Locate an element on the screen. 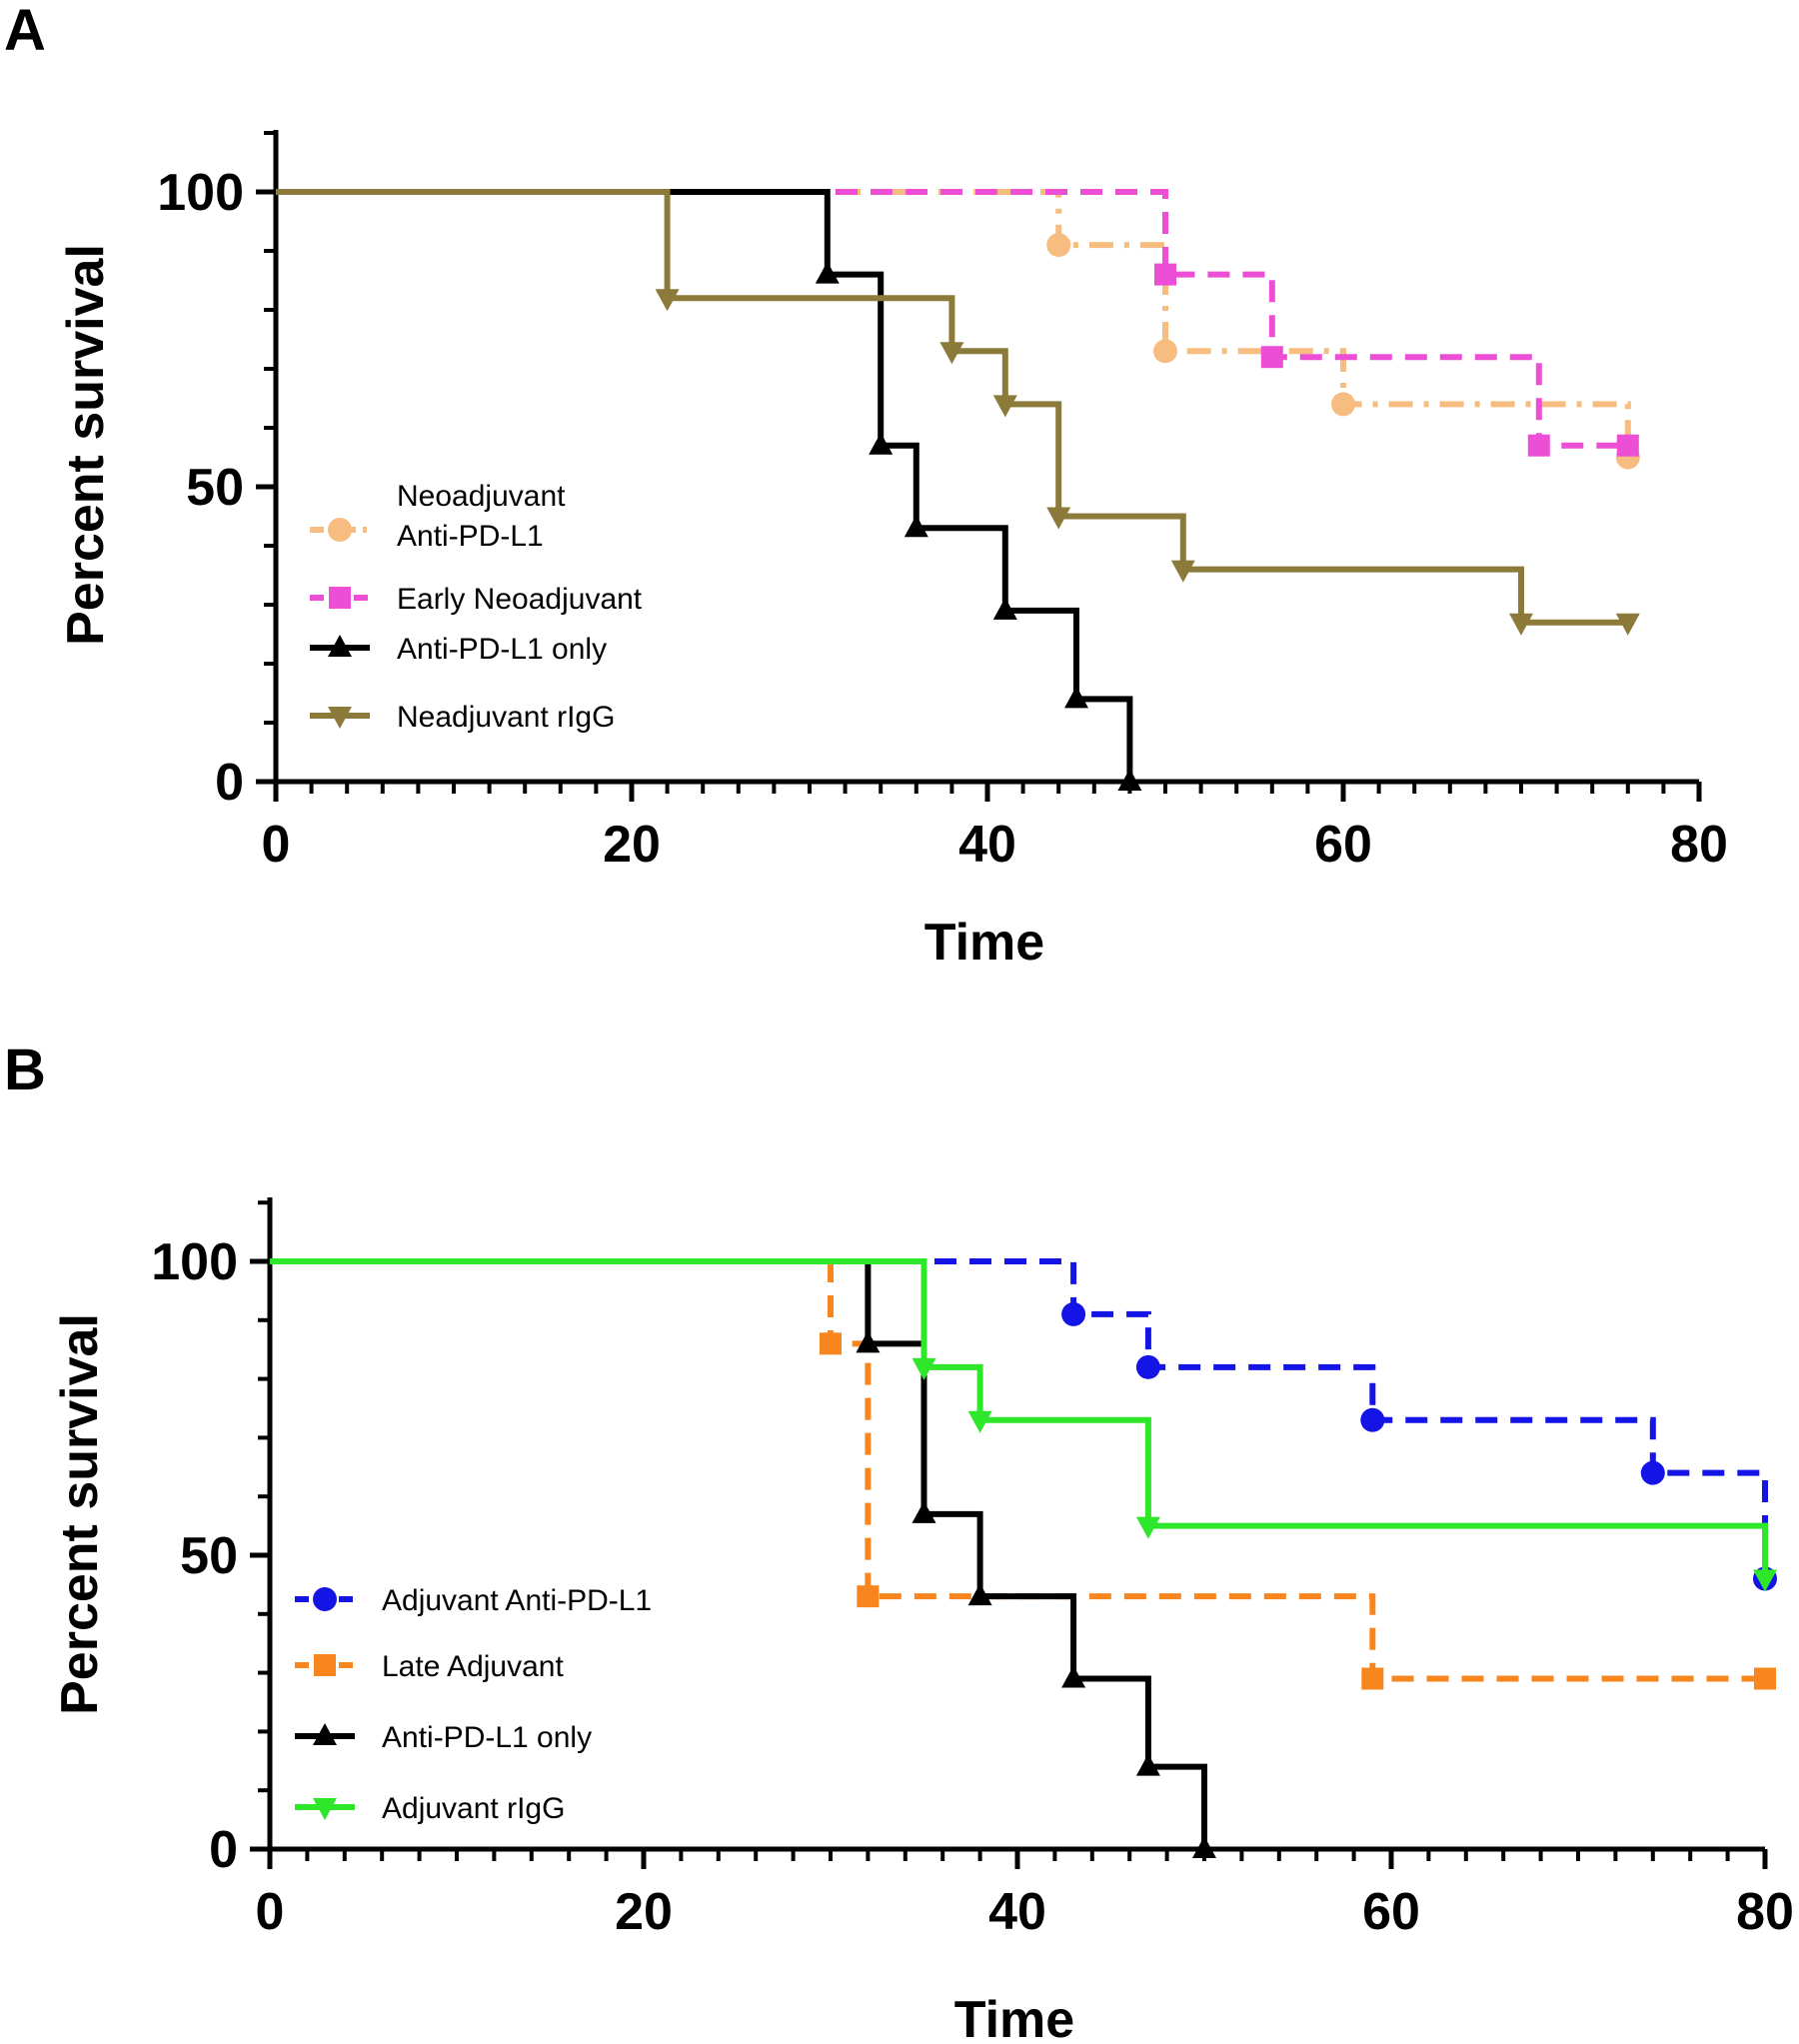  x-tick-label-b: 0 is located at coordinates (270, 1912).